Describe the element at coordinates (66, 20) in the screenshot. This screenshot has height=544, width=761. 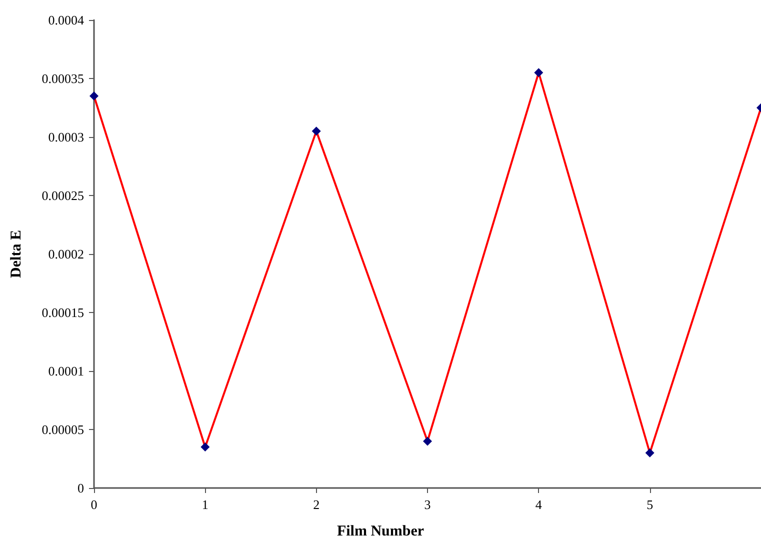
I see `y-tick-label: 0.0004` at that location.